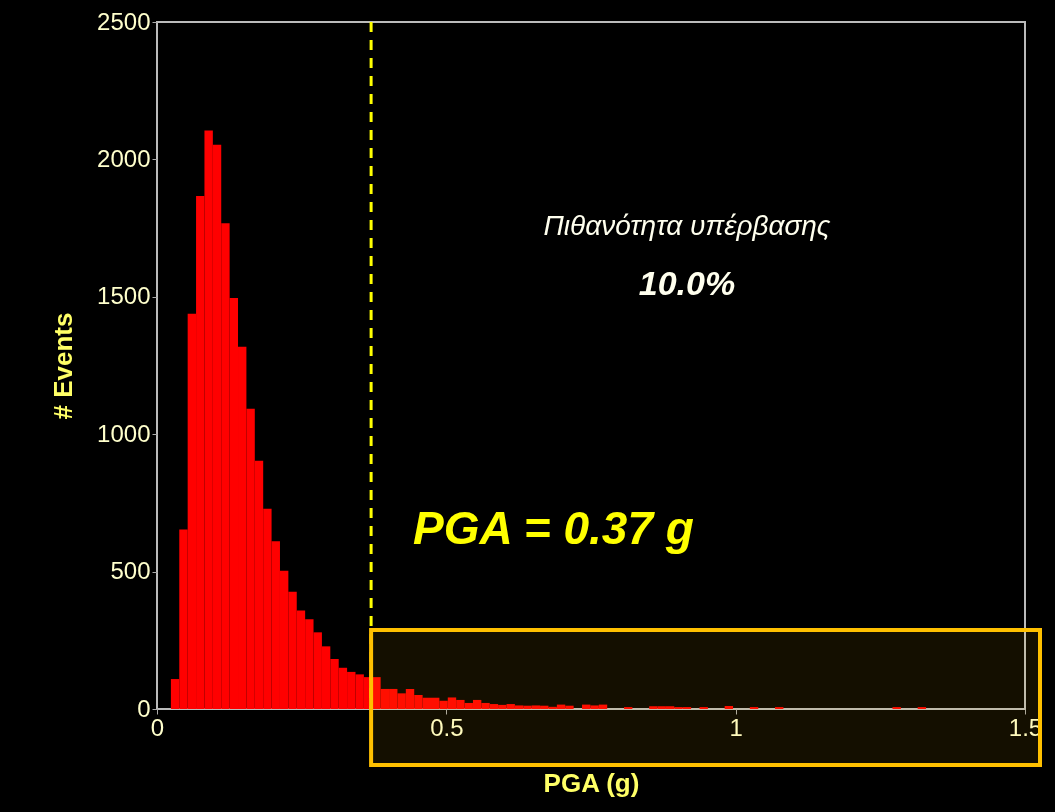 The height and width of the screenshot is (812, 1055). I want to click on x-tick-label: 0.5, so click(447, 727).